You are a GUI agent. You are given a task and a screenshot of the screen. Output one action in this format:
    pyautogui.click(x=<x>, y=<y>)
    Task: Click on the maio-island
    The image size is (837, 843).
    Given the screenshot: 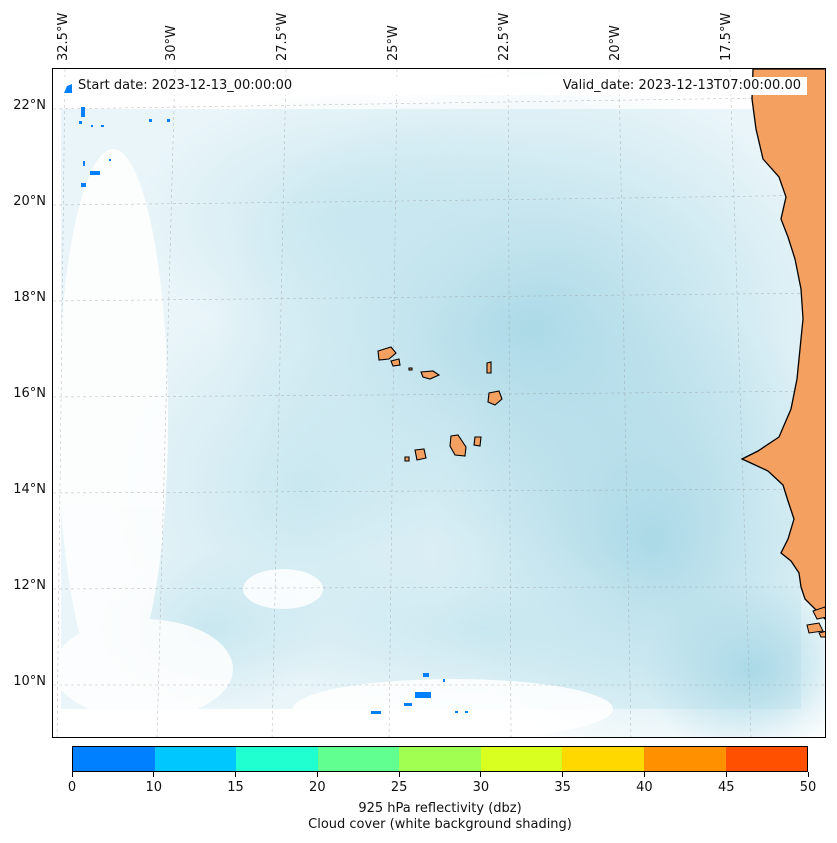 What is the action you would take?
    pyautogui.click(x=477, y=441)
    